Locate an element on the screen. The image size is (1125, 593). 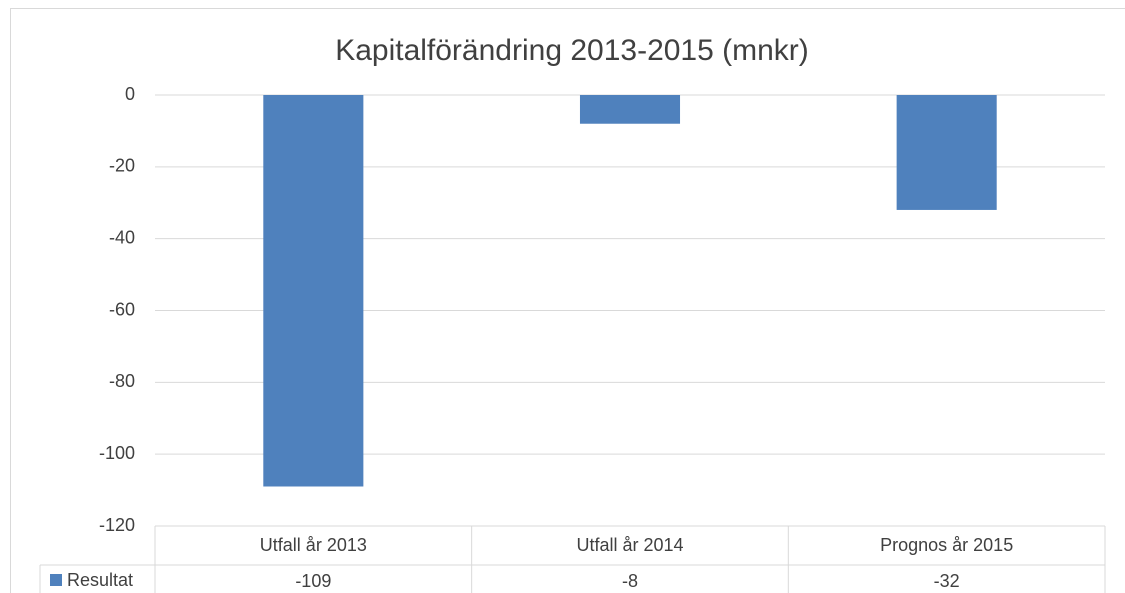
y-tick-label: 0 is located at coordinates (130, 94).